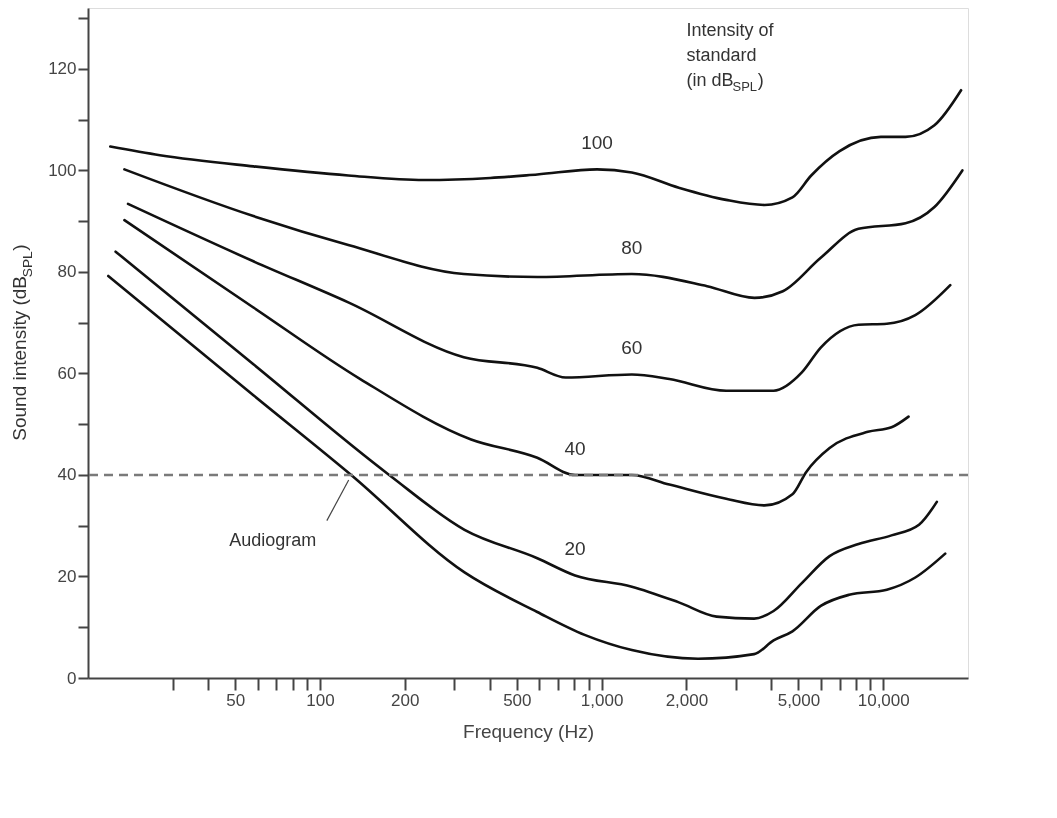 This screenshot has height=818, width=1057. What do you see at coordinates (575, 448) in the screenshot?
I see `series-label: 40` at bounding box center [575, 448].